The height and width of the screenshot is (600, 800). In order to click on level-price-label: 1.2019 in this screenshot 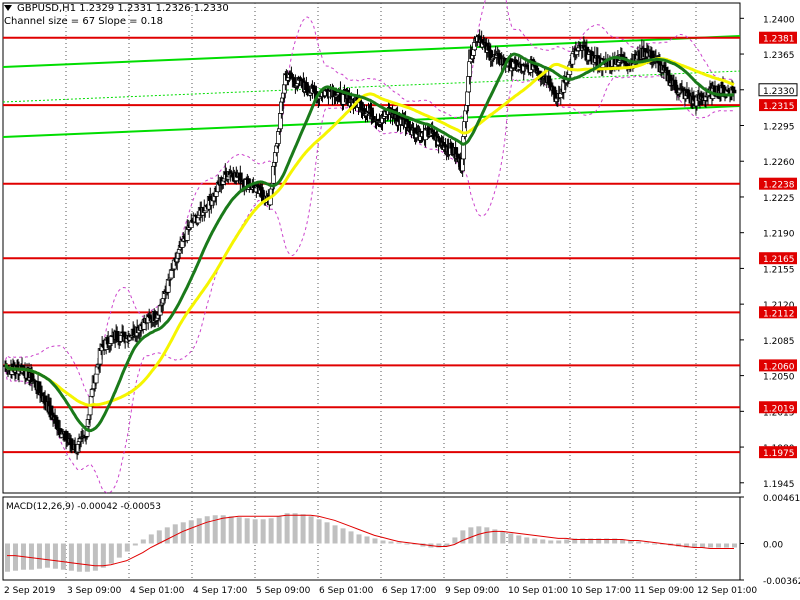, I will do `click(779, 409)`.